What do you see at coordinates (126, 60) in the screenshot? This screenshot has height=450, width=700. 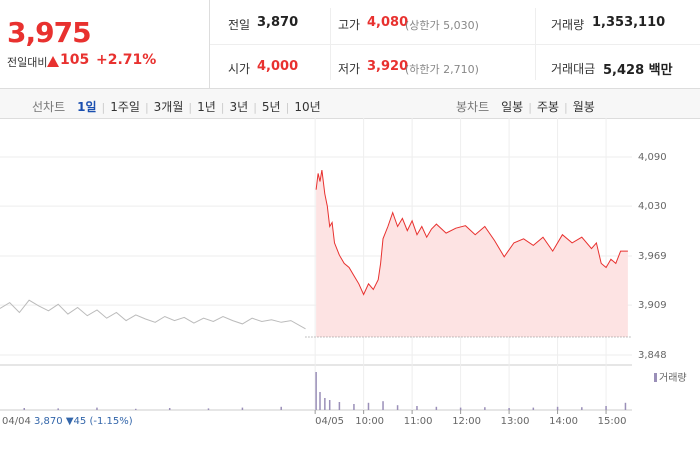 I see `change-pct: +2.71%` at bounding box center [126, 60].